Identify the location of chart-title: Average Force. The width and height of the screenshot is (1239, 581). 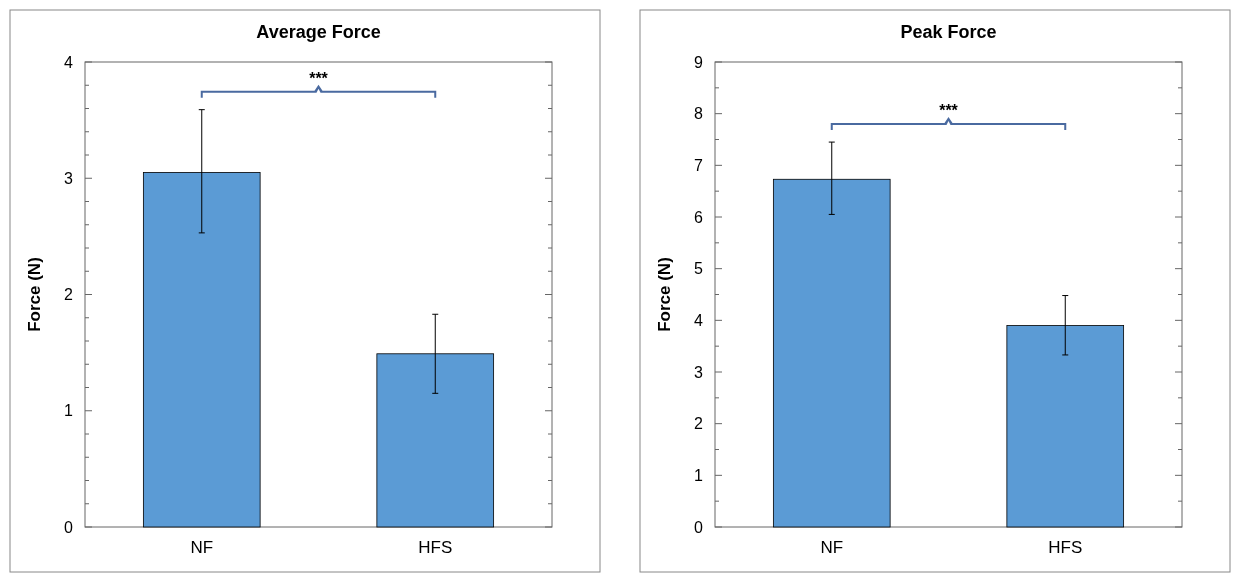
(318, 32).